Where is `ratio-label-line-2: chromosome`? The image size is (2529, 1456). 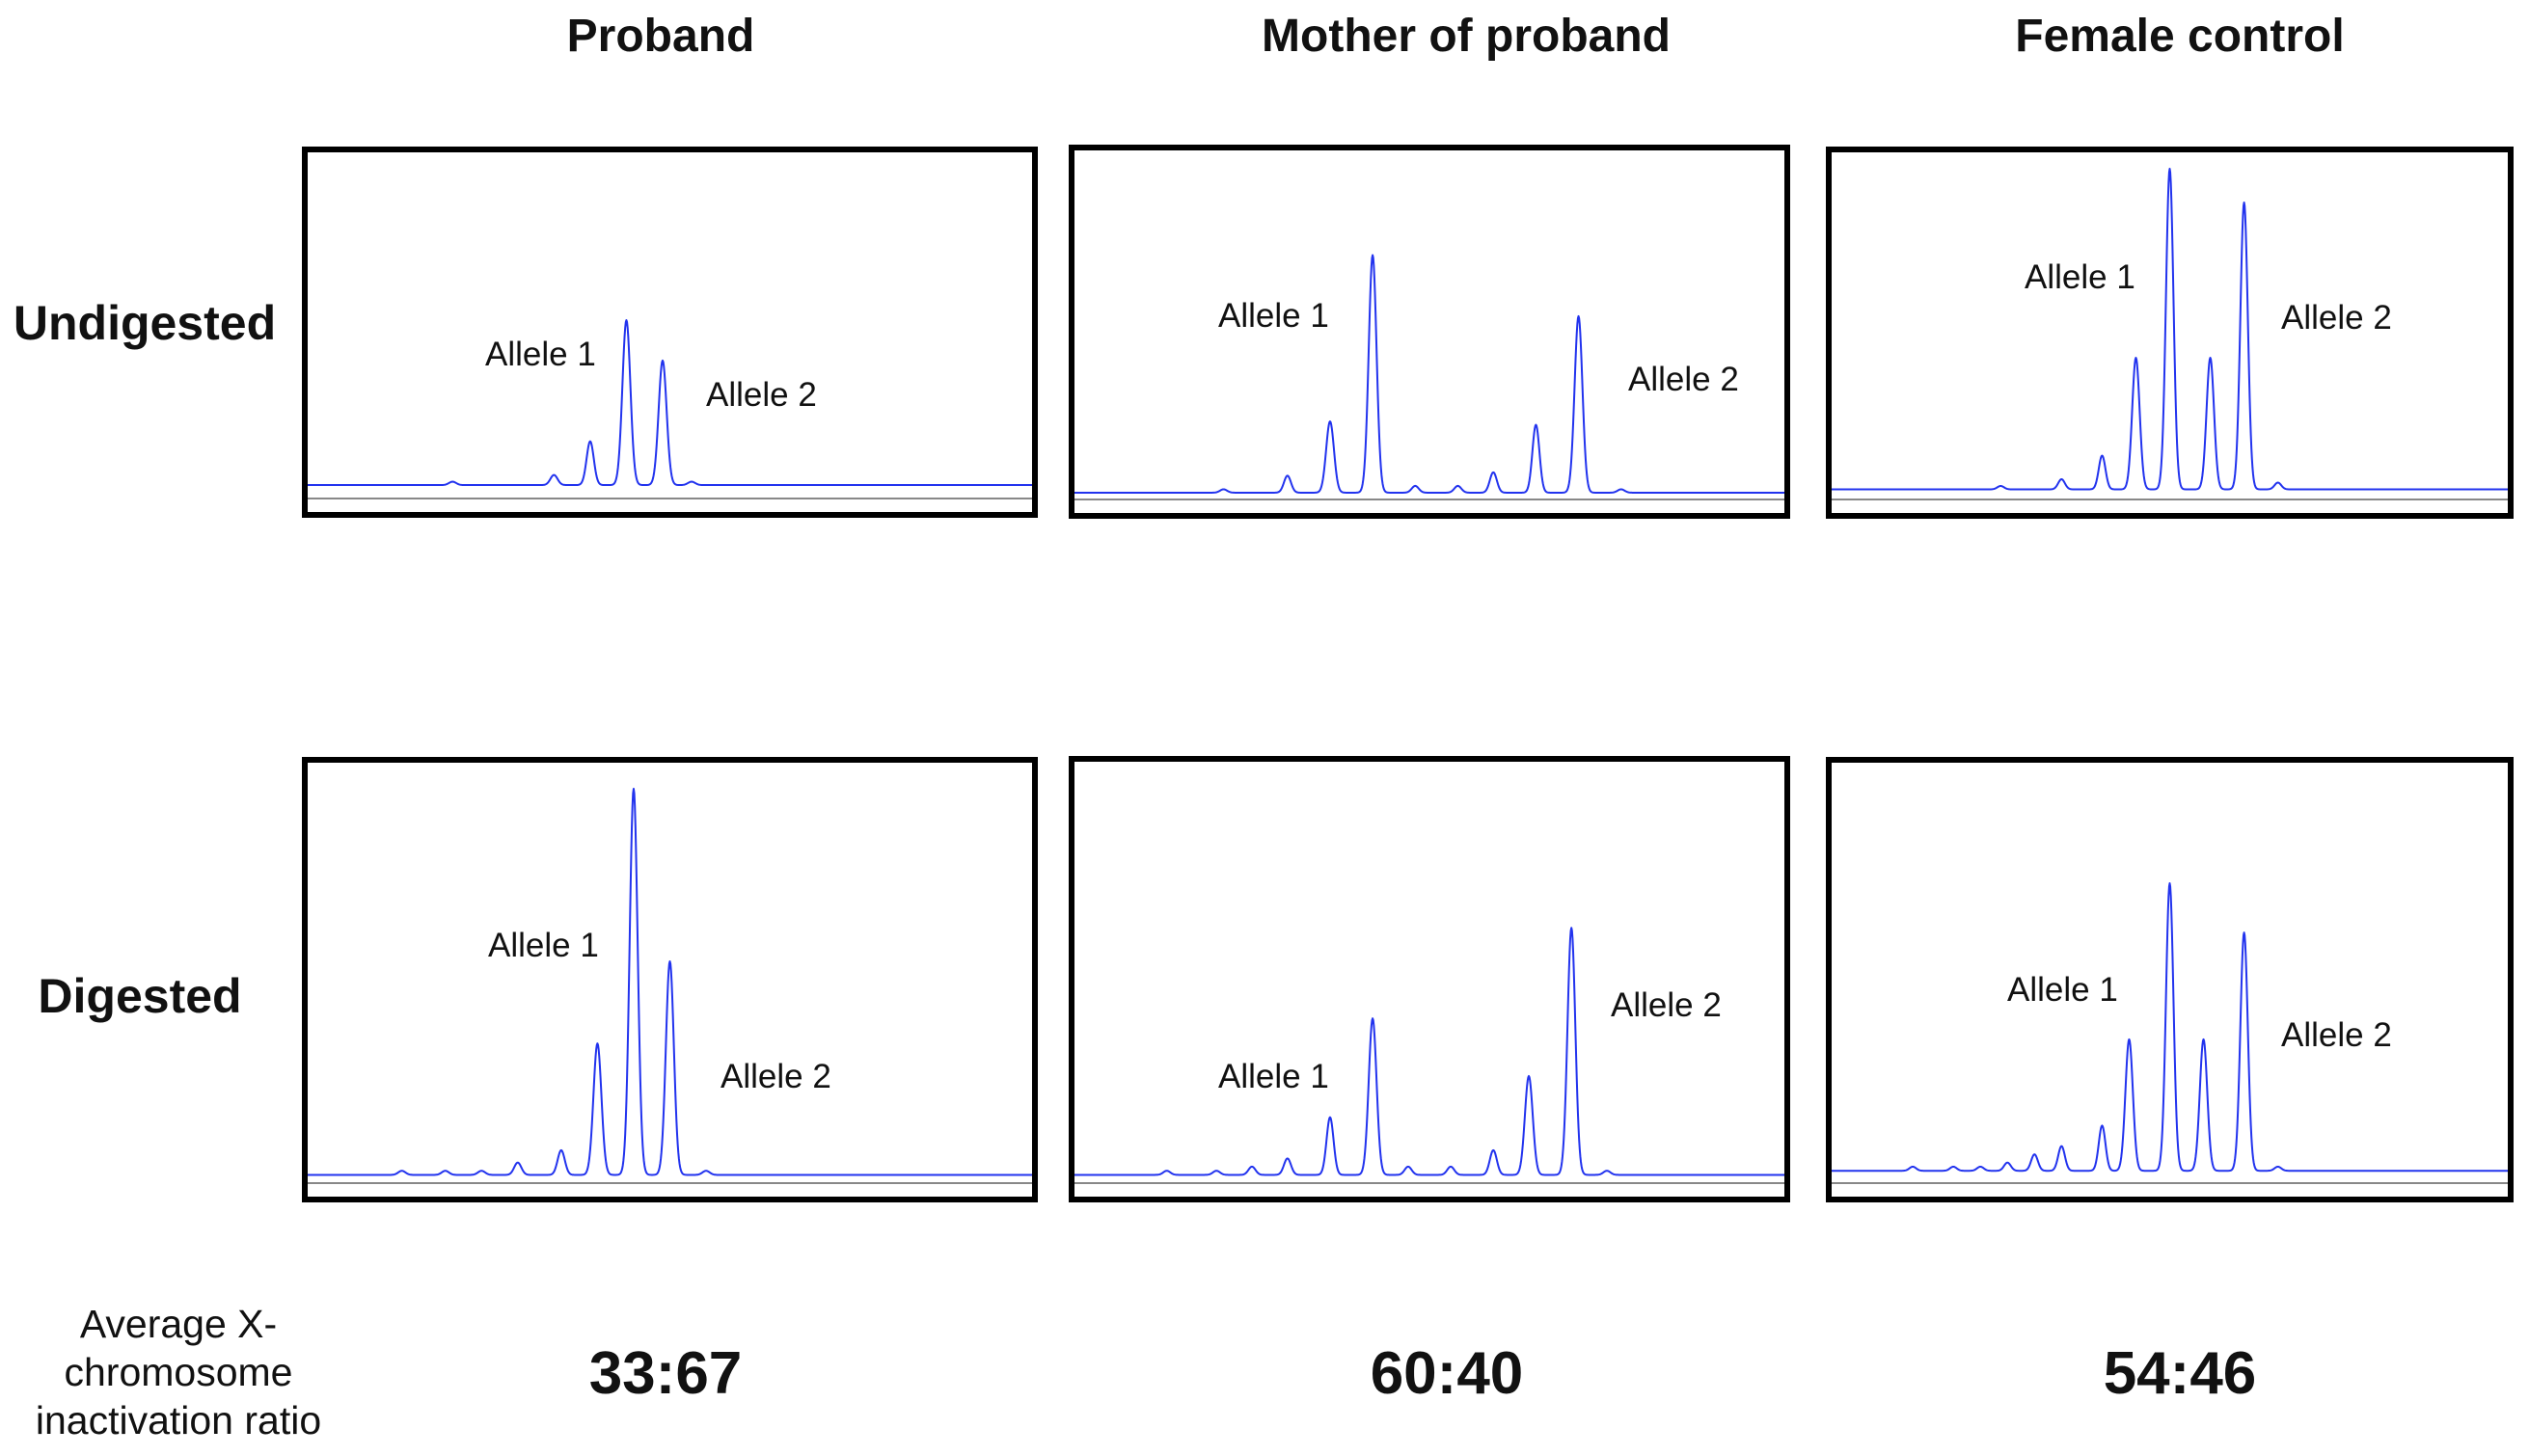 ratio-label-line-2: chromosome is located at coordinates (178, 1372).